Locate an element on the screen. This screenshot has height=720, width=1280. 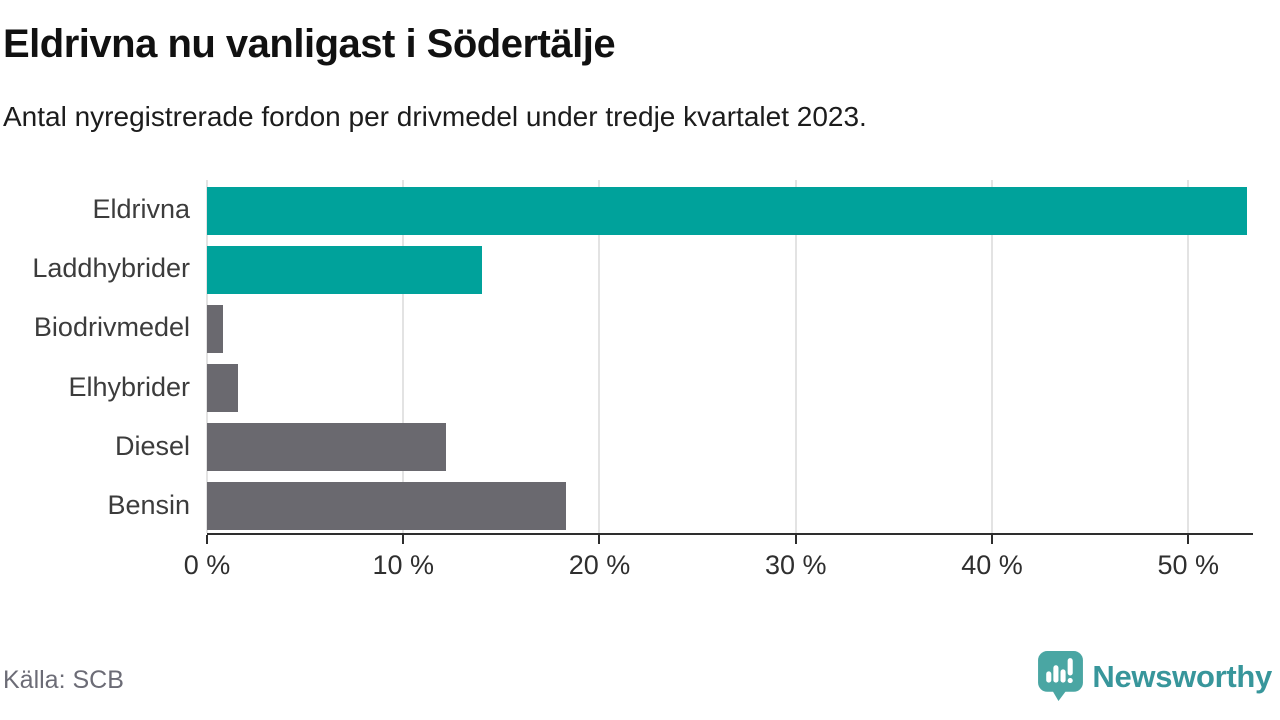
bar-diesel is located at coordinates (327, 447).